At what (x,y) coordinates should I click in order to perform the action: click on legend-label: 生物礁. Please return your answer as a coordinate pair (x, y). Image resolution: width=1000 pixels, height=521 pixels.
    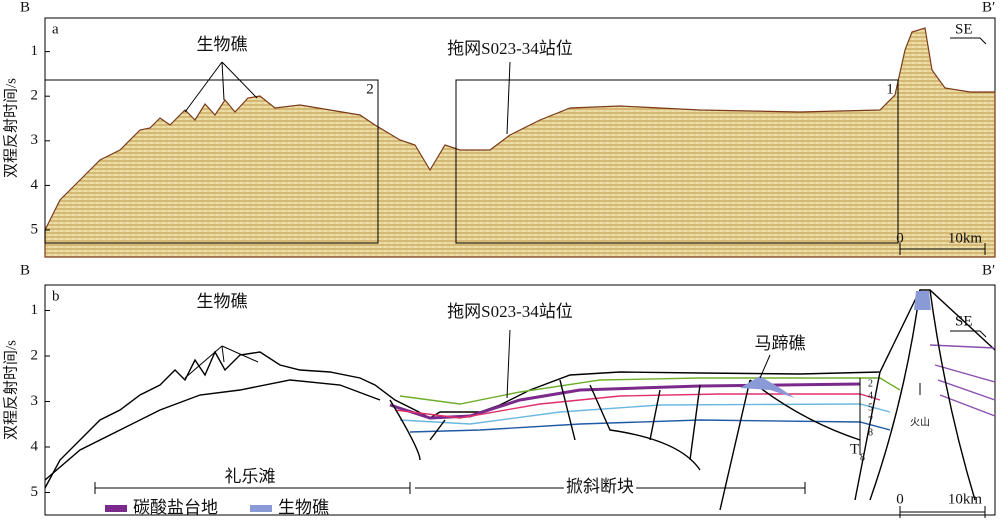
    Looking at the image, I should click on (303, 507).